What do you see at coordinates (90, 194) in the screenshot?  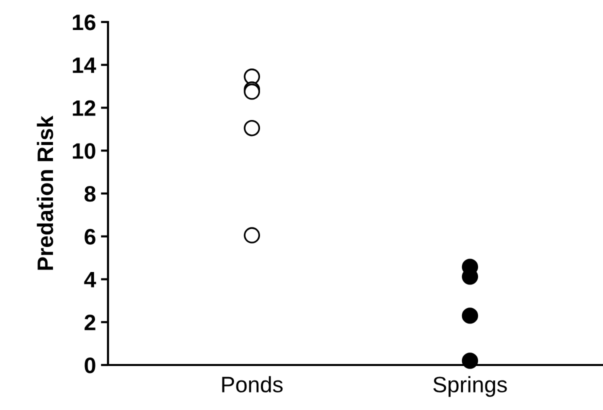 I see `y-tick-label: 8` at bounding box center [90, 194].